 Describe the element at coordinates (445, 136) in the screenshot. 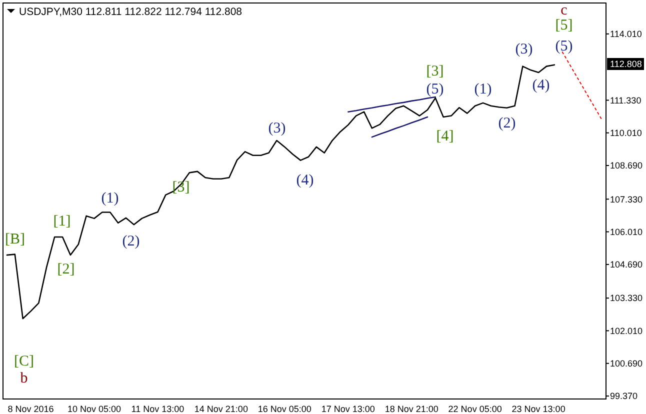

I see `annotation: [4]` at that location.